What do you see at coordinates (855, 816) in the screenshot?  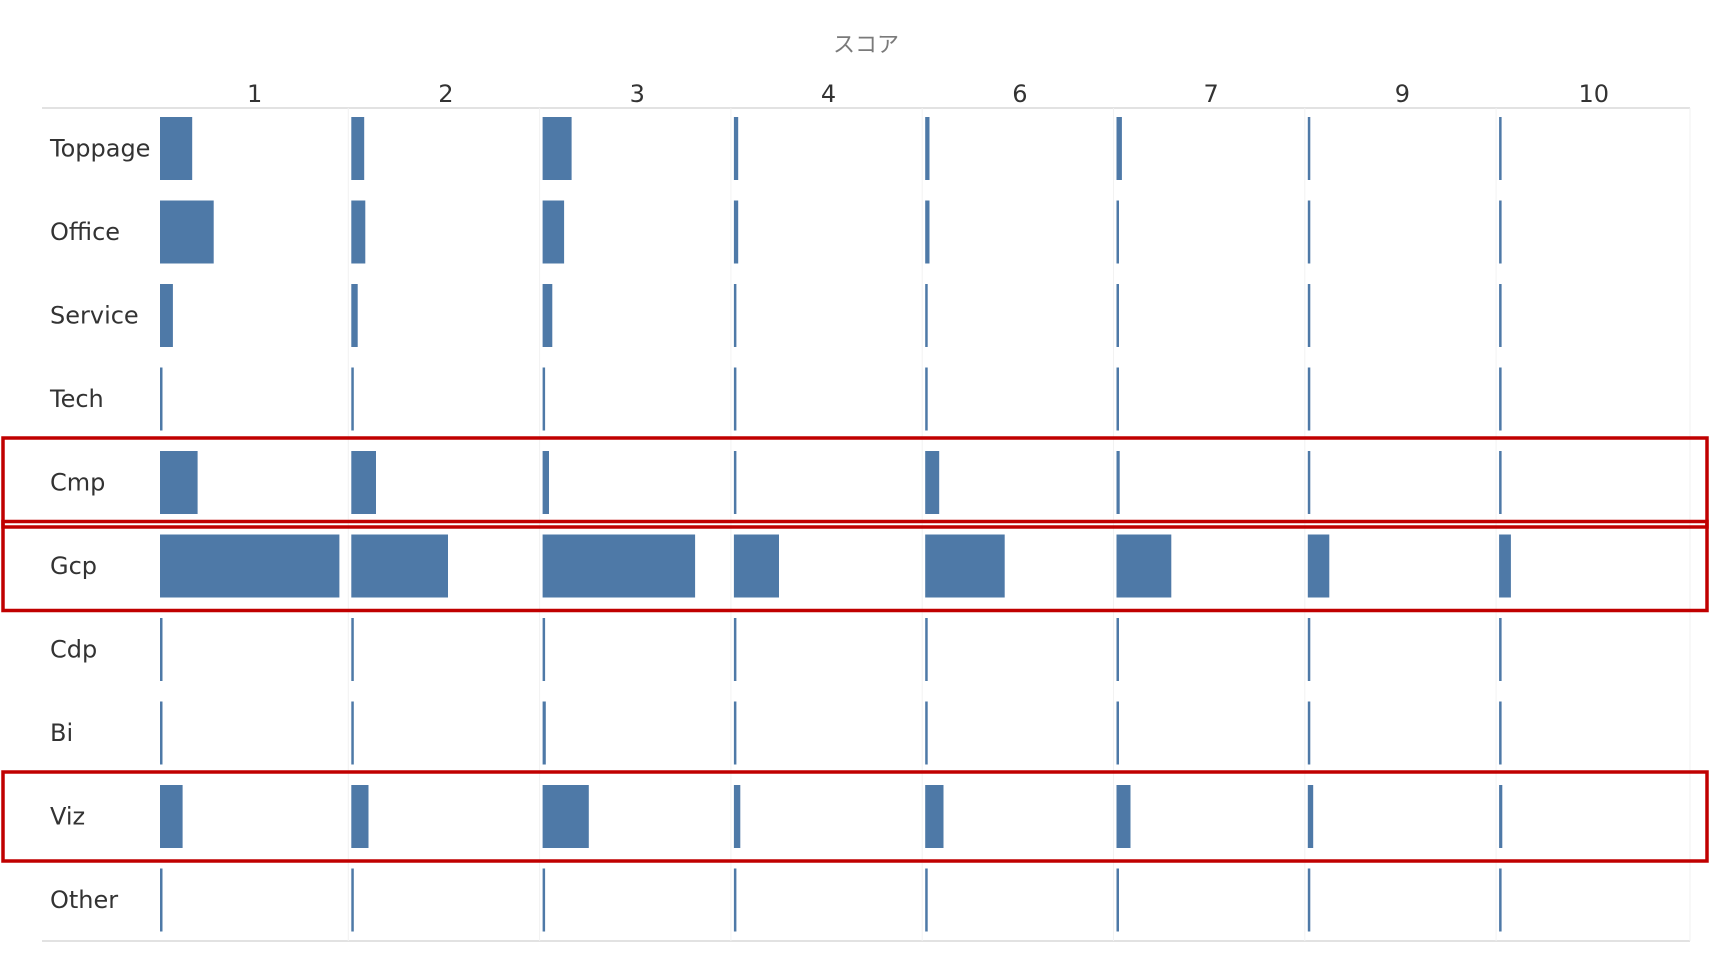 I see `highlight-box-viz` at bounding box center [855, 816].